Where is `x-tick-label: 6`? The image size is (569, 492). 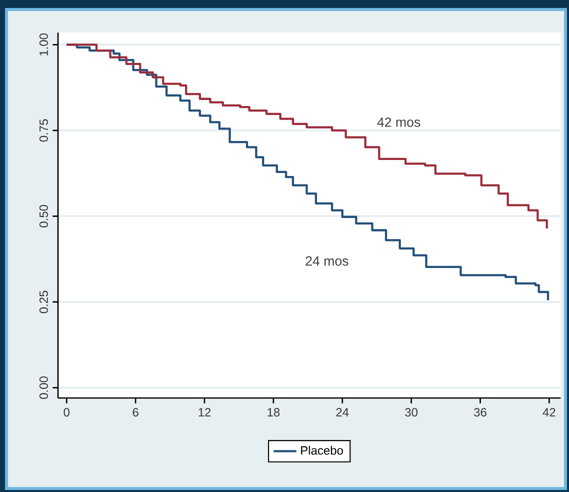 x-tick-label: 6 is located at coordinates (135, 412).